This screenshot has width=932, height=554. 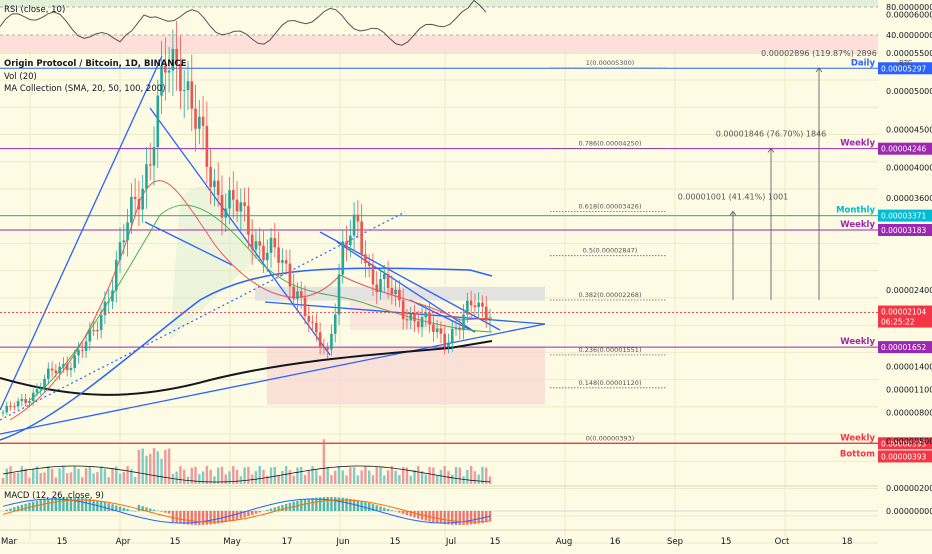 What do you see at coordinates (857, 454) in the screenshot?
I see `level-name: Bottom` at bounding box center [857, 454].